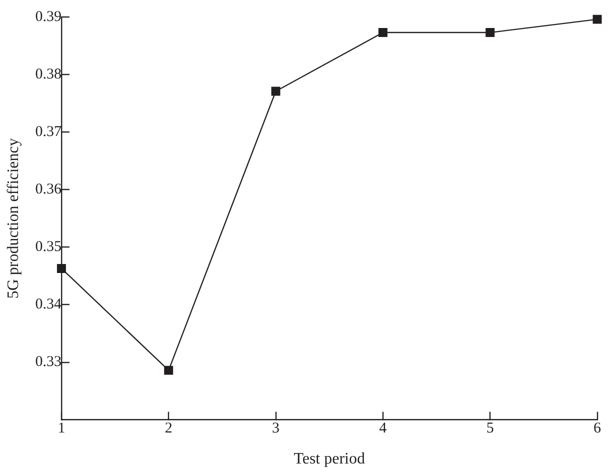  I want to click on x-tick-label: 6, so click(598, 428).